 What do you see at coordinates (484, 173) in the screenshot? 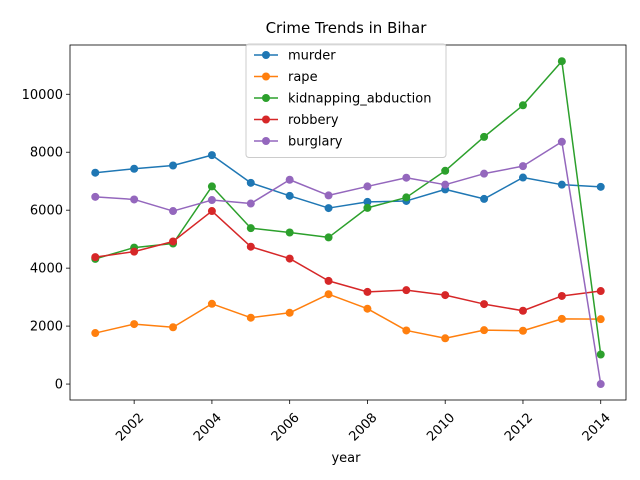
I see `point-burglary-2011` at bounding box center [484, 173].